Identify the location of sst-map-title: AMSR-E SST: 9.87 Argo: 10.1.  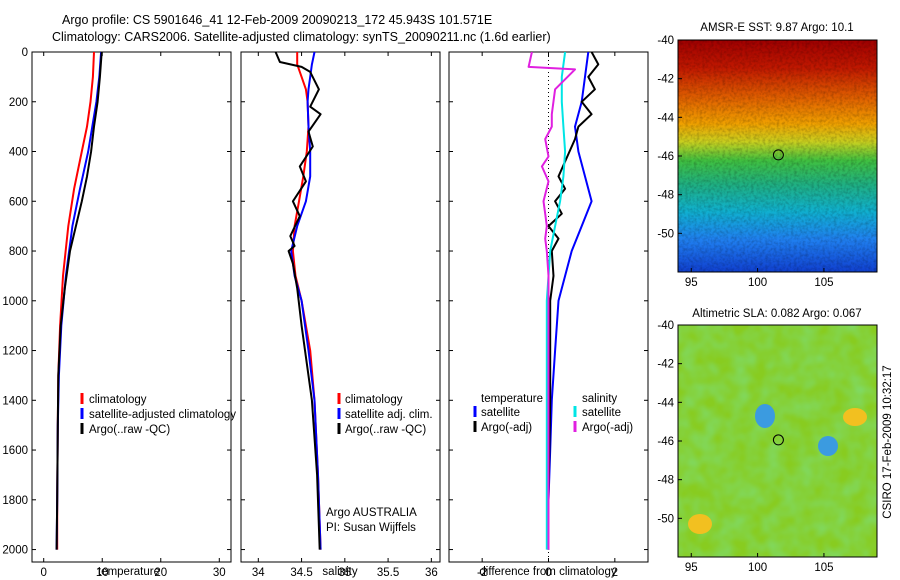
(776, 28).